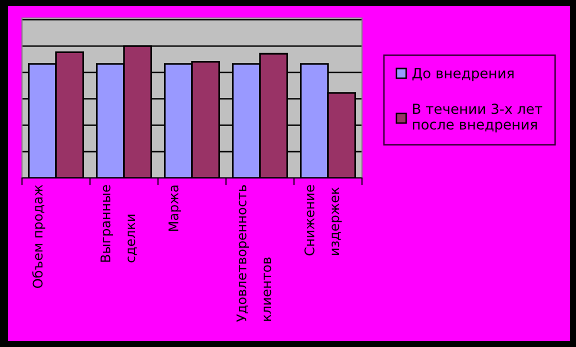 Image resolution: width=576 pixels, height=347 pixels. What do you see at coordinates (39, 236) in the screenshot?
I see `x-tick-label: Объем продаж` at bounding box center [39, 236].